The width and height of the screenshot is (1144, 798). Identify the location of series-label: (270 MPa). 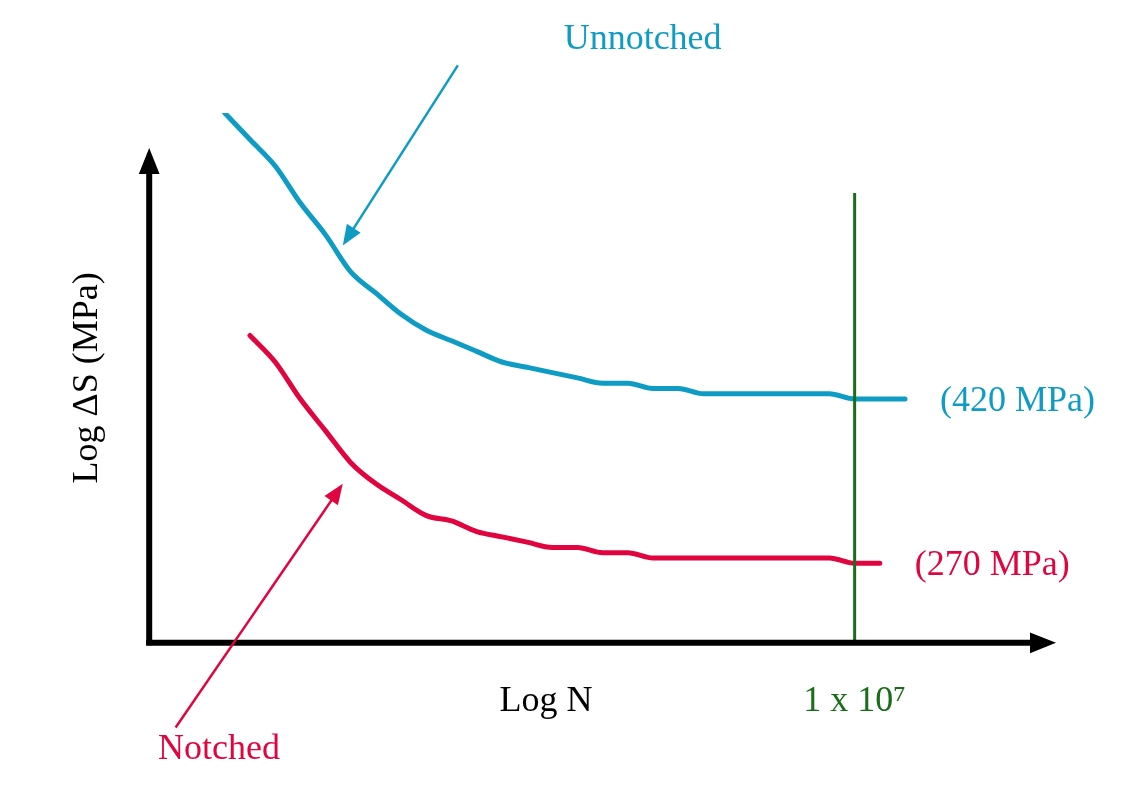
(992, 562).